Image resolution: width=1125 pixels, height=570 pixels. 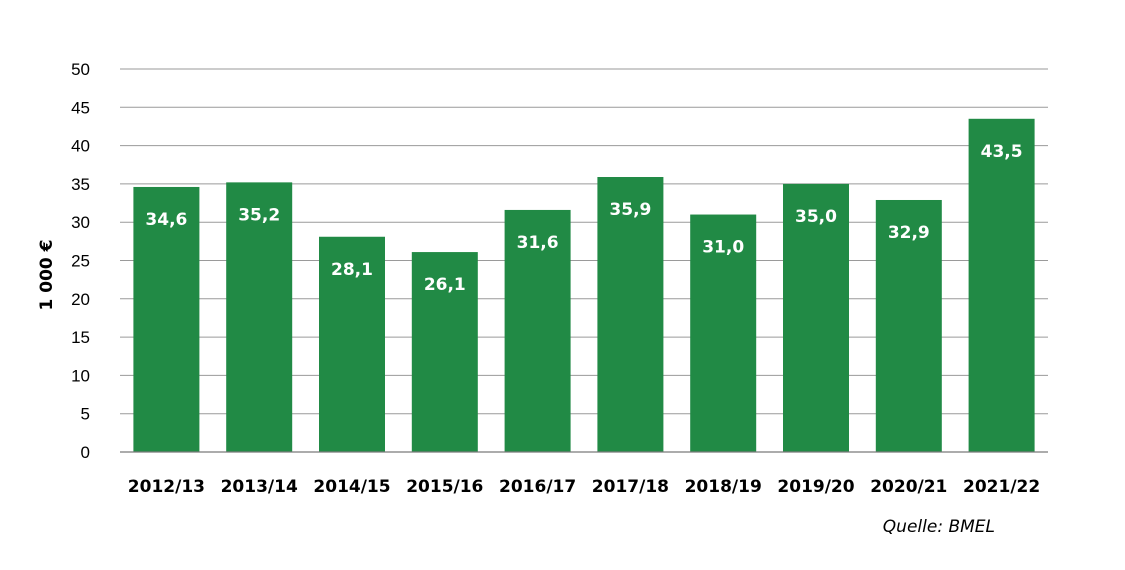 What do you see at coordinates (908, 487) in the screenshot?
I see `x-tick-label: 2020/21` at bounding box center [908, 487].